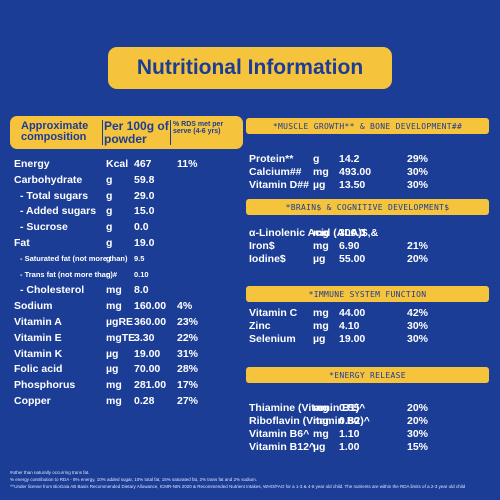  What do you see at coordinates (273, 313) in the screenshot?
I see `nutrient-name: Vitamin C` at bounding box center [273, 313].